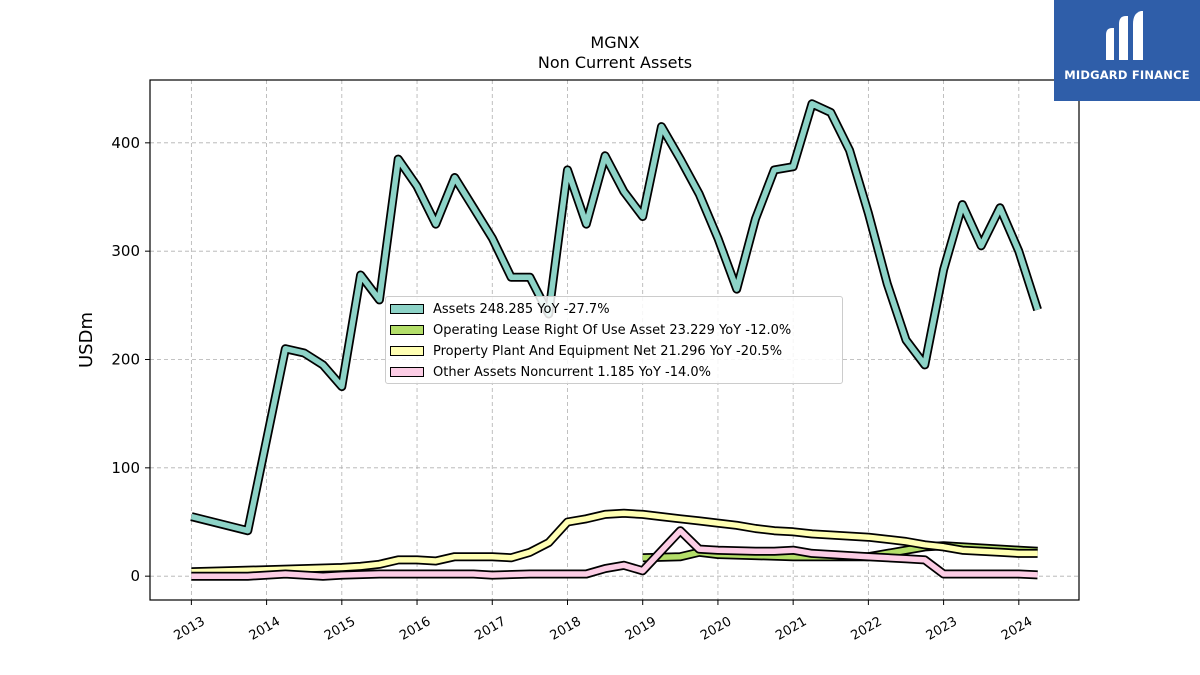 This screenshot has height=675, width=1200. I want to click on x-tick-label: 2014, so click(265, 629).